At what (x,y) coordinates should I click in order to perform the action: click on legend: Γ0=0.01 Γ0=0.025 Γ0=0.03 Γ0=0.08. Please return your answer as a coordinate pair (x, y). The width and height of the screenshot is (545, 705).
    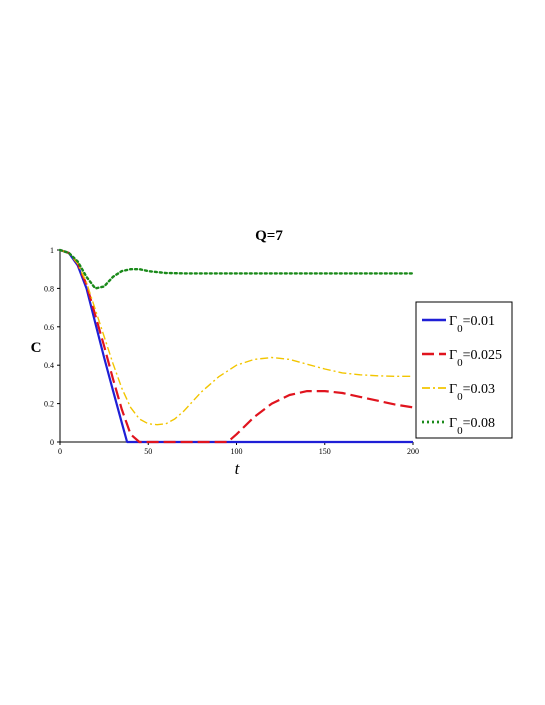
    Looking at the image, I should click on (464, 370).